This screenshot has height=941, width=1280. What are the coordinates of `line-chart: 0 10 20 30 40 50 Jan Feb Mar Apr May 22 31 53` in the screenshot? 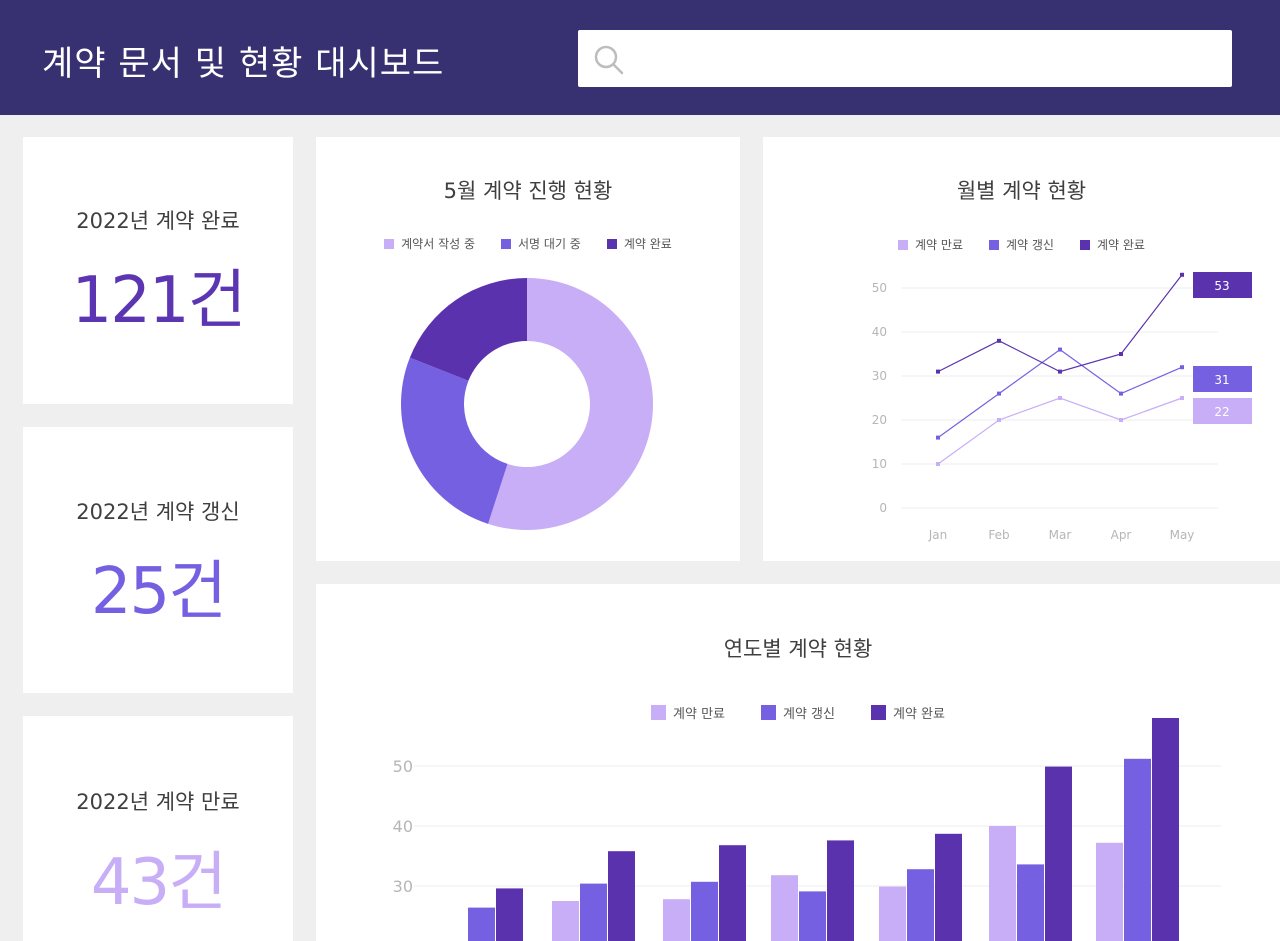 It's located at (1062, 407).